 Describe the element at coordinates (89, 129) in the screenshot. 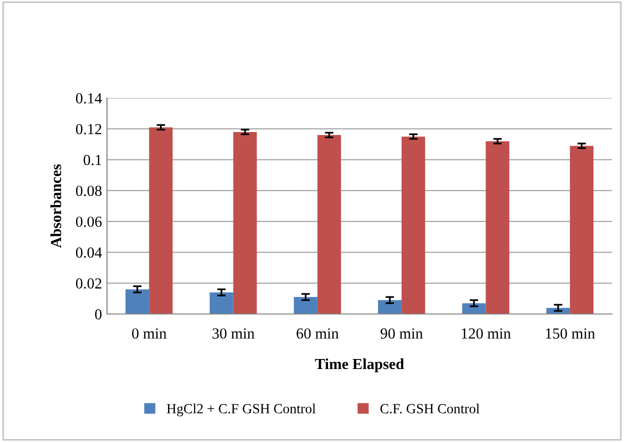

I see `y-tick-label: 0.12` at that location.